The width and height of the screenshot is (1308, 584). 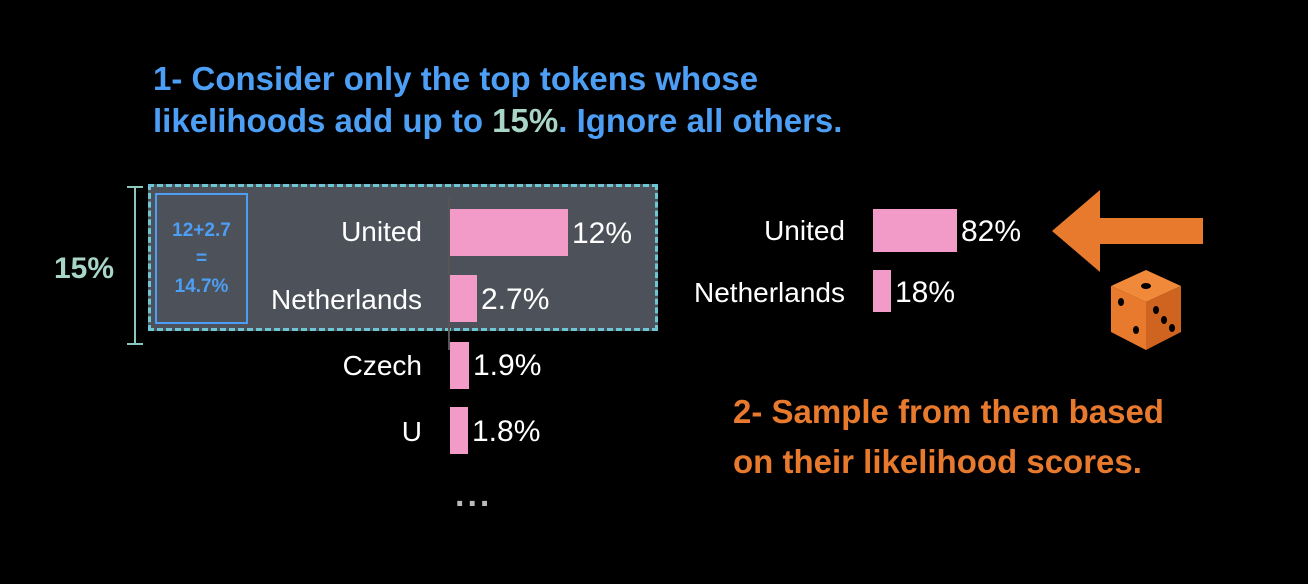 What do you see at coordinates (769, 292) in the screenshot?
I see `right-label-netherlands: Netherlands` at bounding box center [769, 292].